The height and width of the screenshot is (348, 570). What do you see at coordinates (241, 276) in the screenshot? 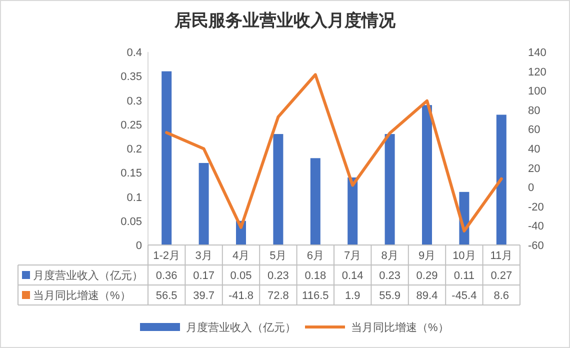
I see `data-label: 0.05` at bounding box center [241, 276].